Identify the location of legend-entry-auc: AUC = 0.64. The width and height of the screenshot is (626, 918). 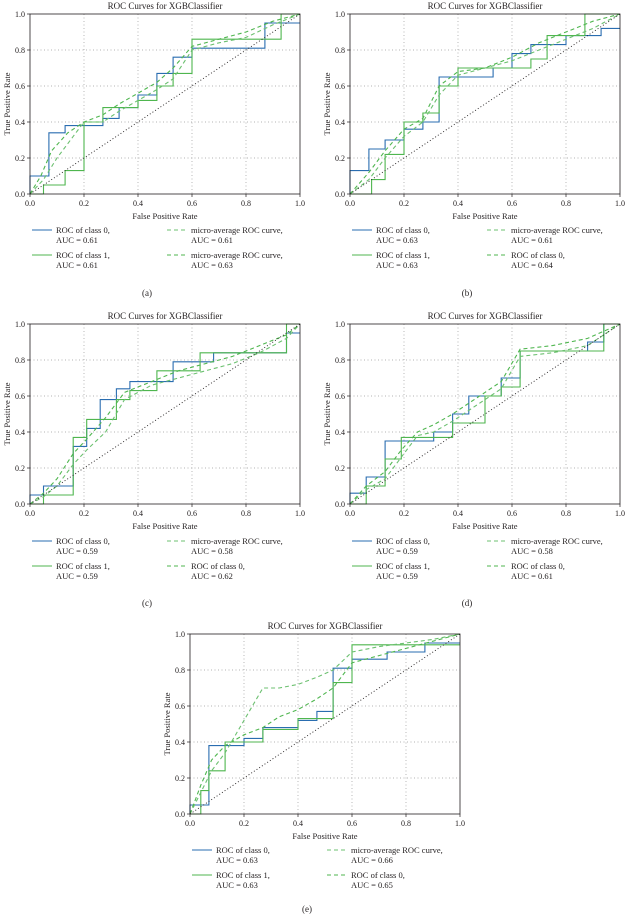
(532, 265).